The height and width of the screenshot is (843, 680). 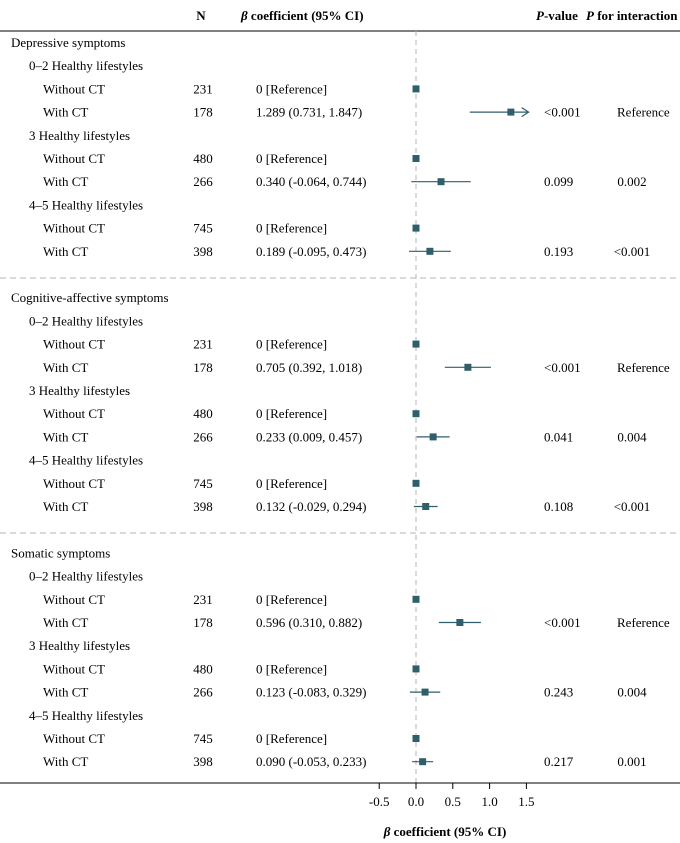 What do you see at coordinates (387, 831) in the screenshot?
I see `x-axis-title-symbol: β` at bounding box center [387, 831].